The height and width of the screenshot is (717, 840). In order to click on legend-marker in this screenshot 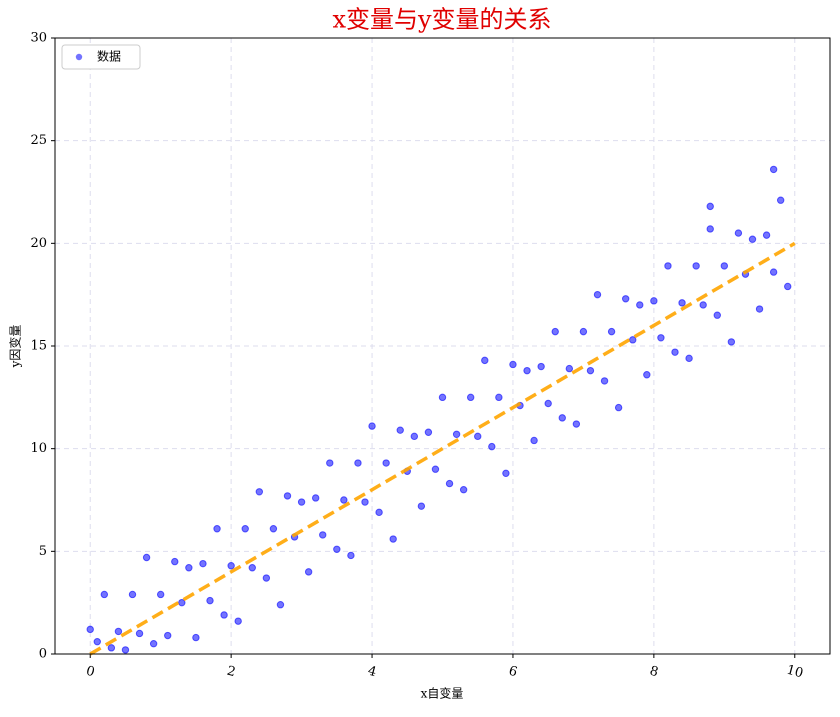, I will do `click(79, 57)`.